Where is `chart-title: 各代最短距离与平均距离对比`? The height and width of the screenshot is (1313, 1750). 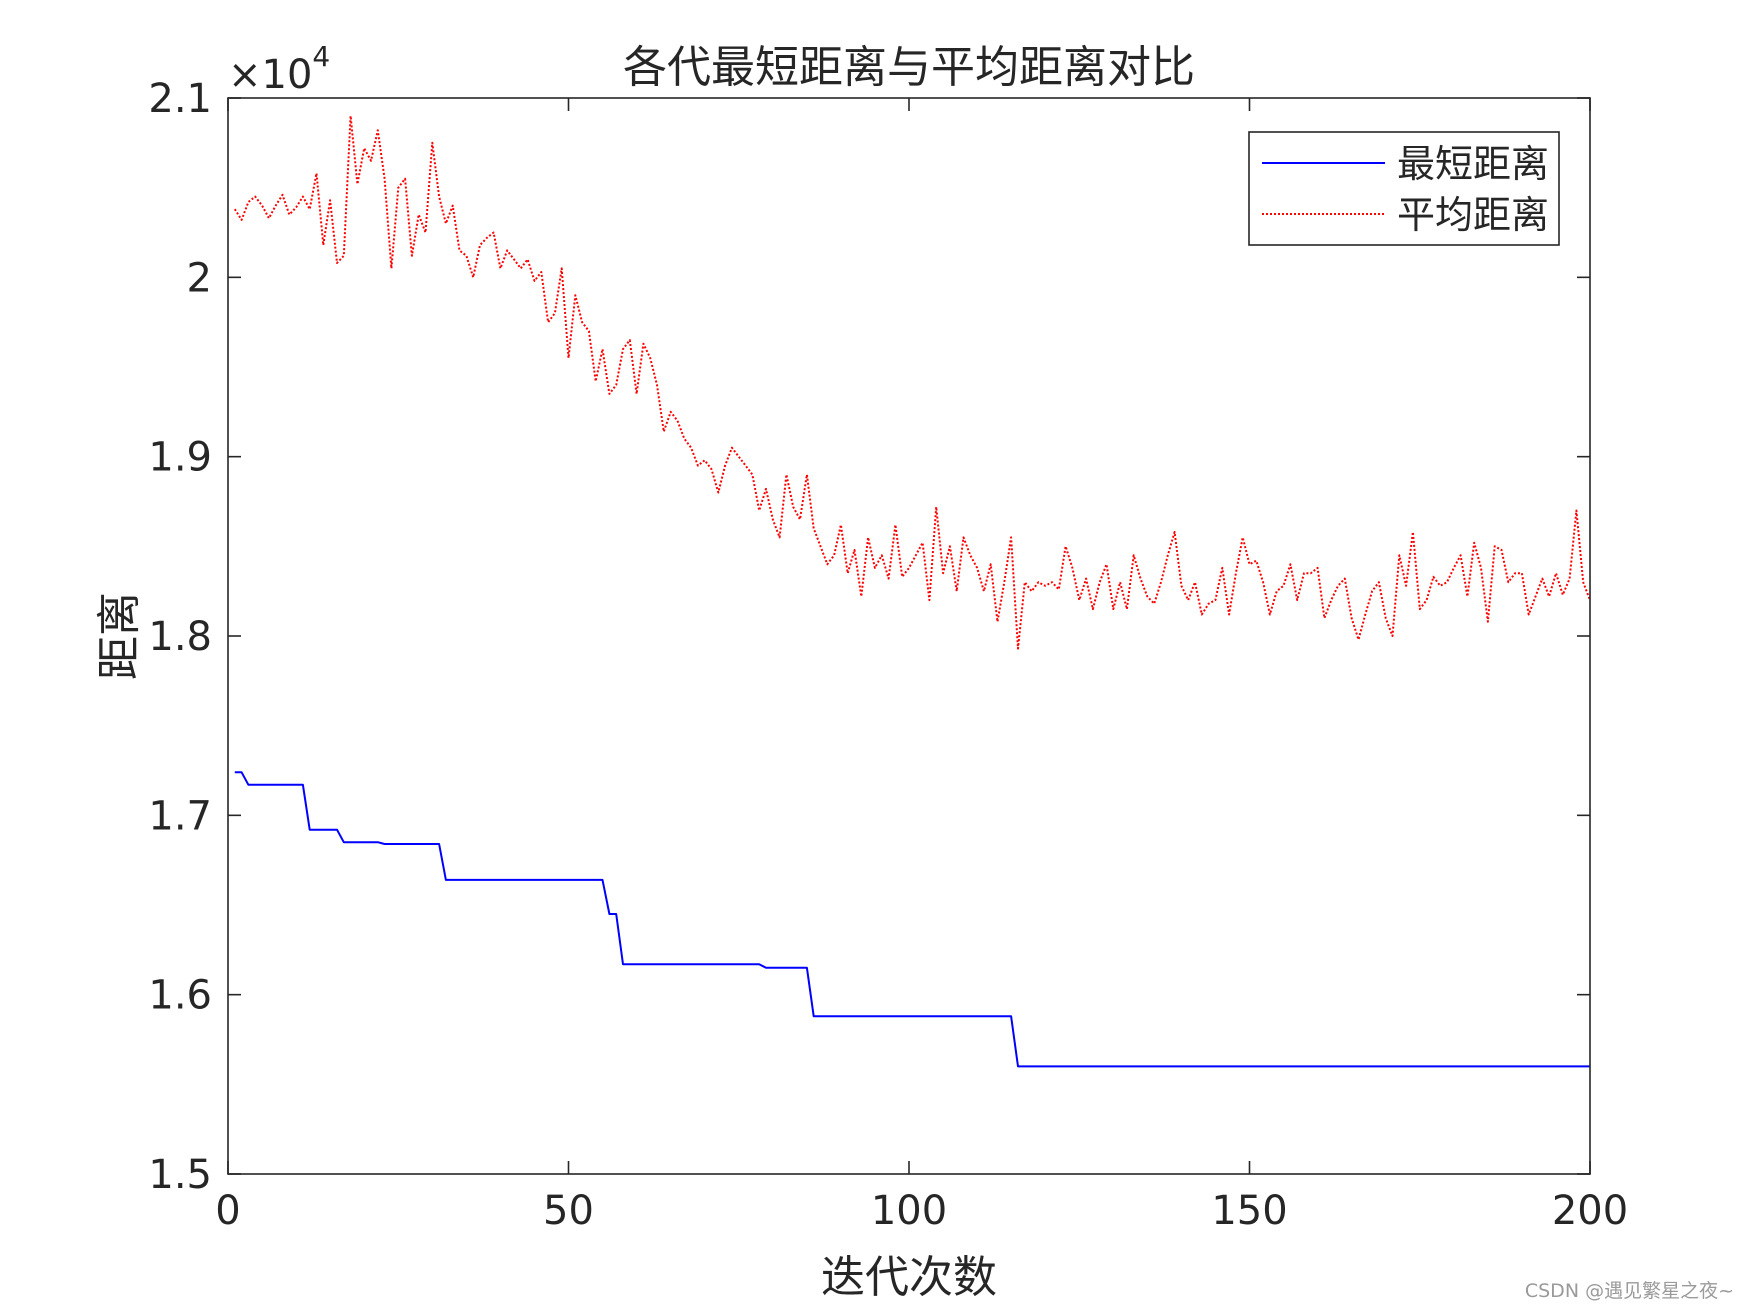
chart-title: 各代最短距离与平均距离对比 is located at coordinates (909, 67).